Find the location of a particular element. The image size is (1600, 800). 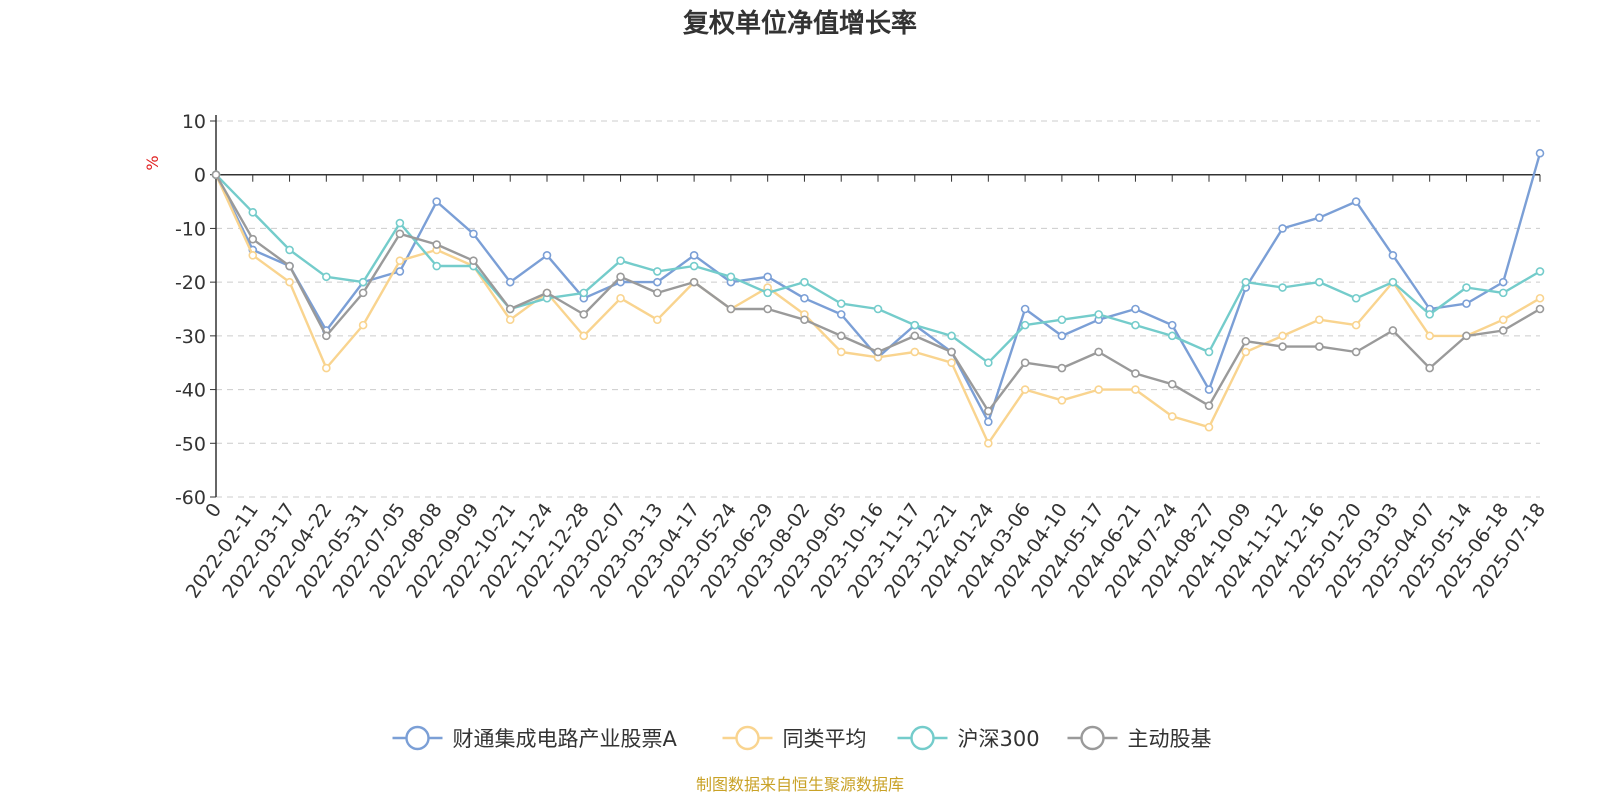

legend-item: 沪深300 is located at coordinates (968, 738).